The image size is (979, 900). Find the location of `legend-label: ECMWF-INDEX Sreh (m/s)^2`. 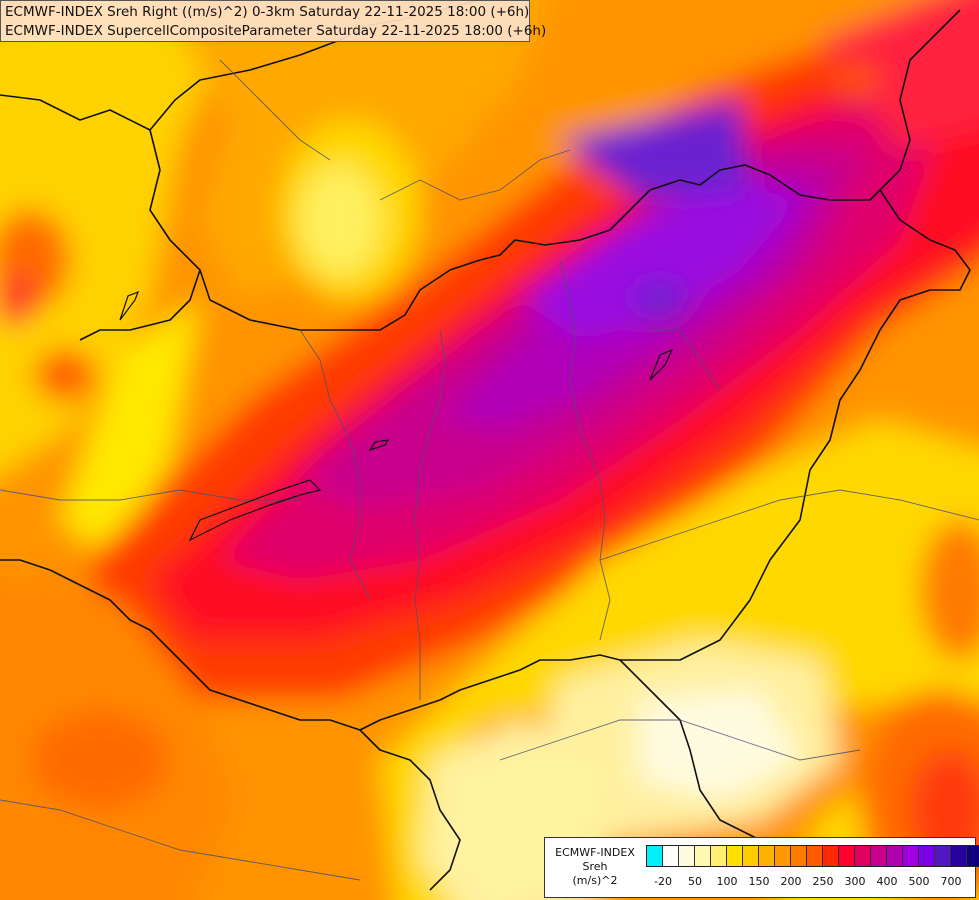

legend-label: ECMWF-INDEX Sreh (m/s)^2 is located at coordinates (595, 867).